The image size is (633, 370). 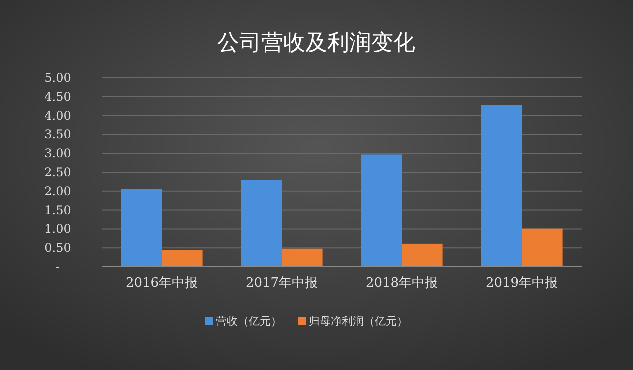 What do you see at coordinates (317, 43) in the screenshot?
I see `chart-title: 公司营收及利润变化` at bounding box center [317, 43].